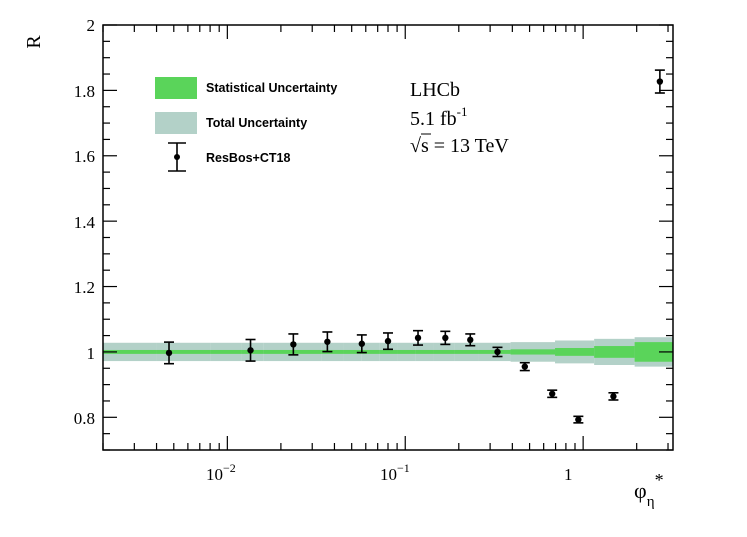 This screenshot has width=747, height=537. Describe the element at coordinates (177, 157) in the screenshot. I see `legend-marker-resbos` at that location.